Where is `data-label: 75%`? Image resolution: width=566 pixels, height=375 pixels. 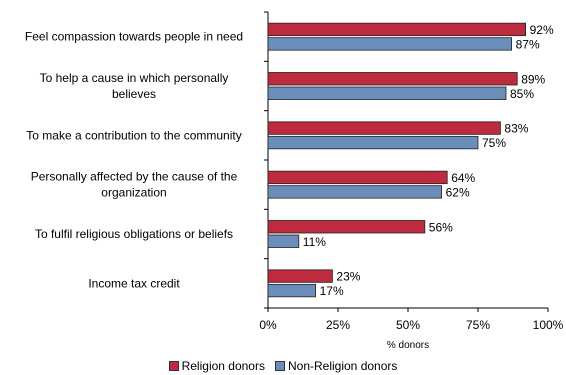
data-label: 75% is located at coordinates (494, 143).